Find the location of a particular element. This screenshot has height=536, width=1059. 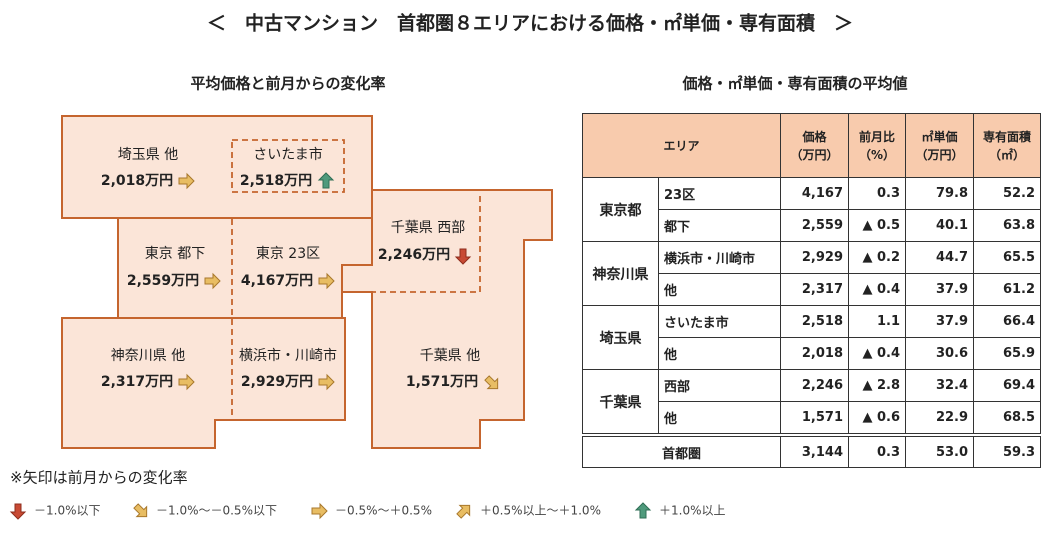

header-row: エリア 価格 （万円） 前月比 （%） ㎡単価 （万円） 専有面積 （㎡） is located at coordinates (811, 145).